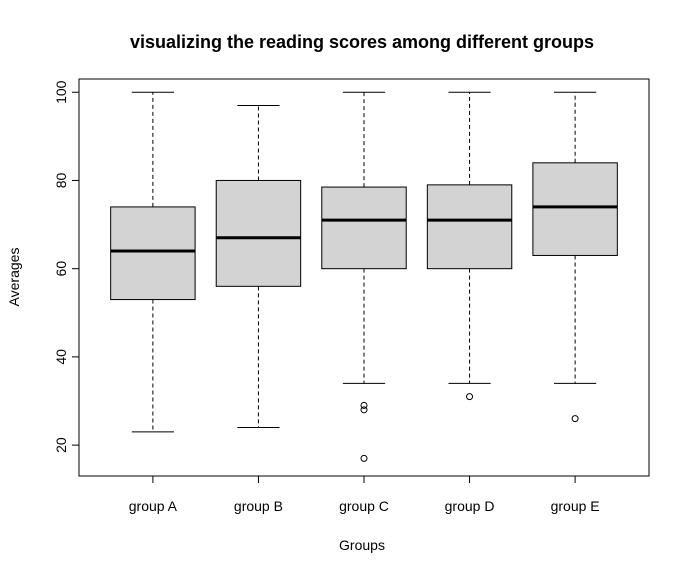 This screenshot has height=574, width=689. I want to click on y-tick-label: 60, so click(61, 269).